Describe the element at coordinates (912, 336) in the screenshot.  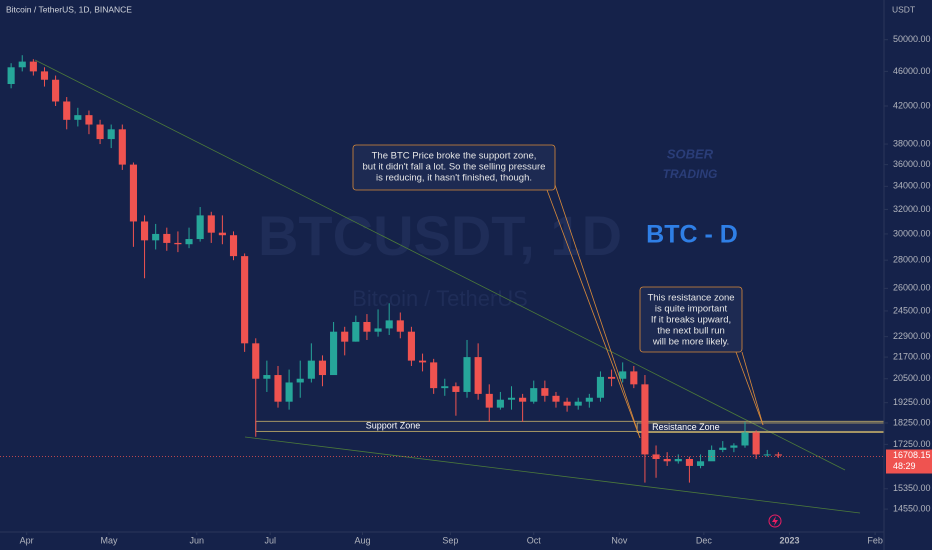
I see `y-tick-label: 22900.00` at that location.